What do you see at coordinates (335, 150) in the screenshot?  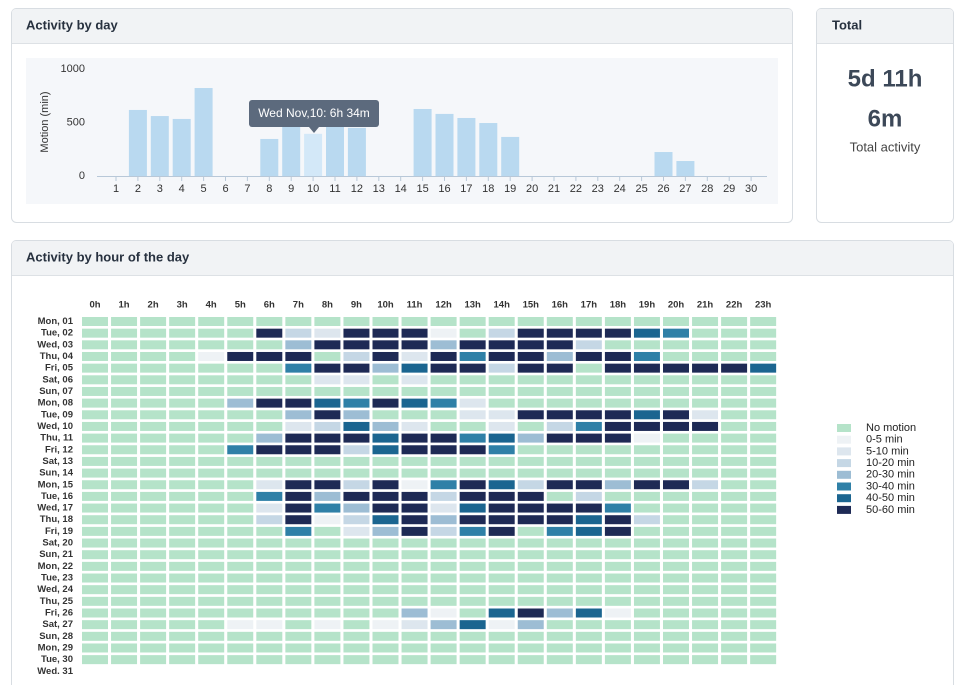 I see `bar` at bounding box center [335, 150].